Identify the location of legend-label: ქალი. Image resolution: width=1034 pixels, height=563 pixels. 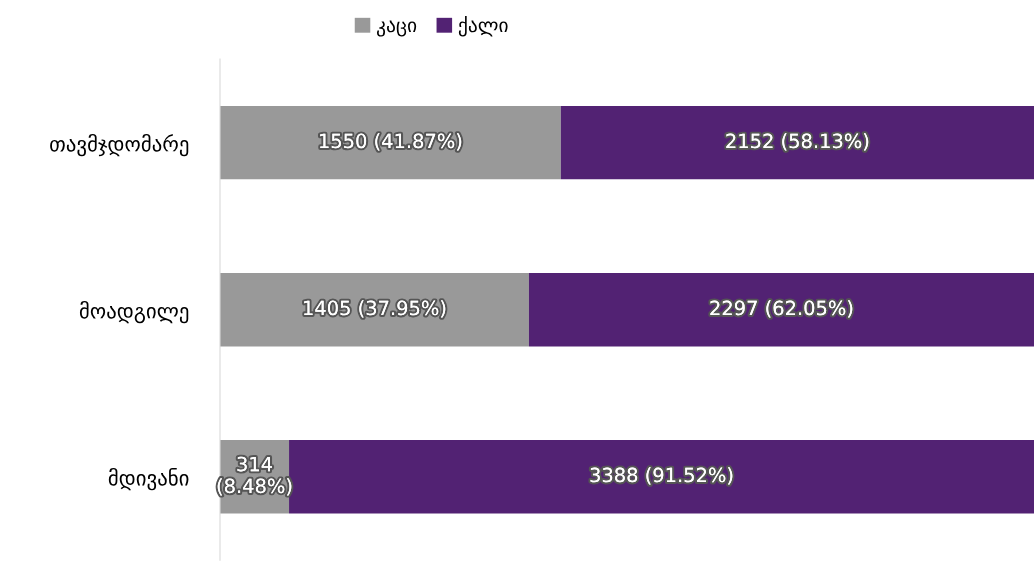
(483, 26).